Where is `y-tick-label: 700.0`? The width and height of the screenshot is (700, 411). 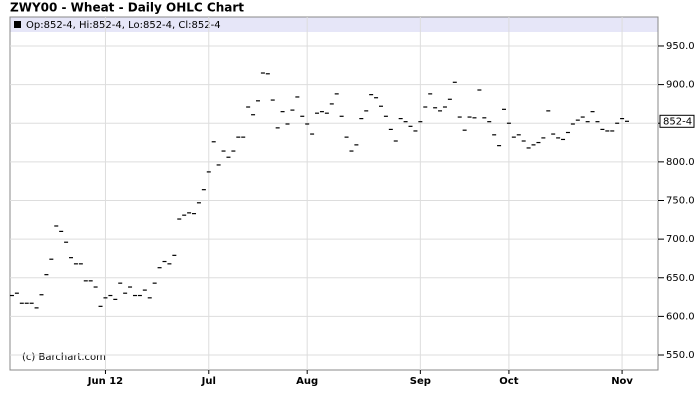 y-tick-label: 700.0 is located at coordinates (680, 239).